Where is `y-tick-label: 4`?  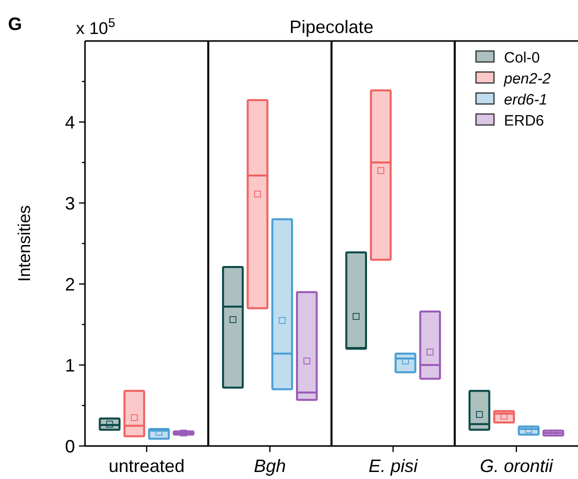
y-tick-label: 4 is located at coordinates (69, 122).